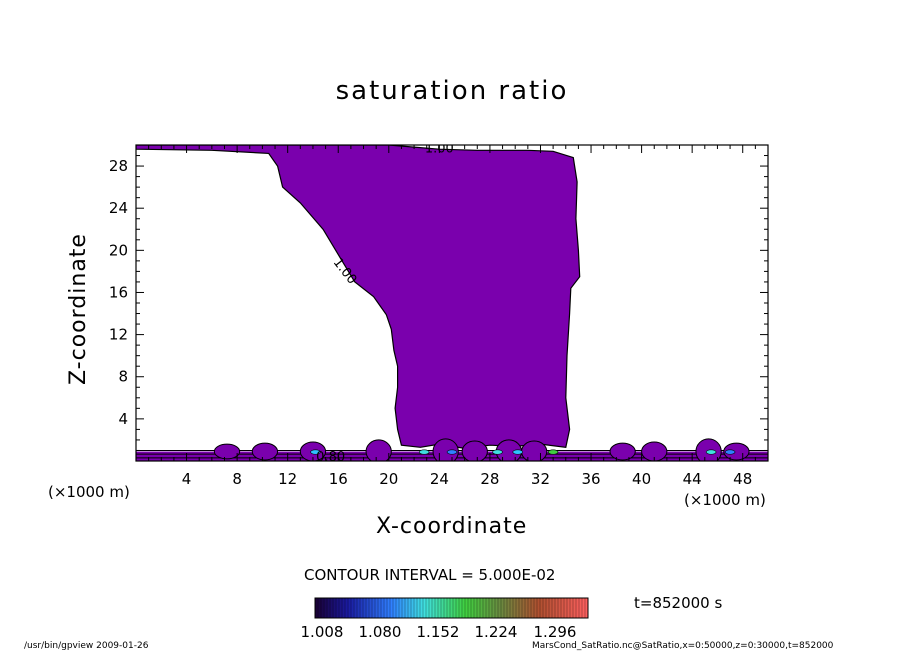  Describe the element at coordinates (452, 91) in the screenshot. I see `chart-title: saturation ratio` at that location.